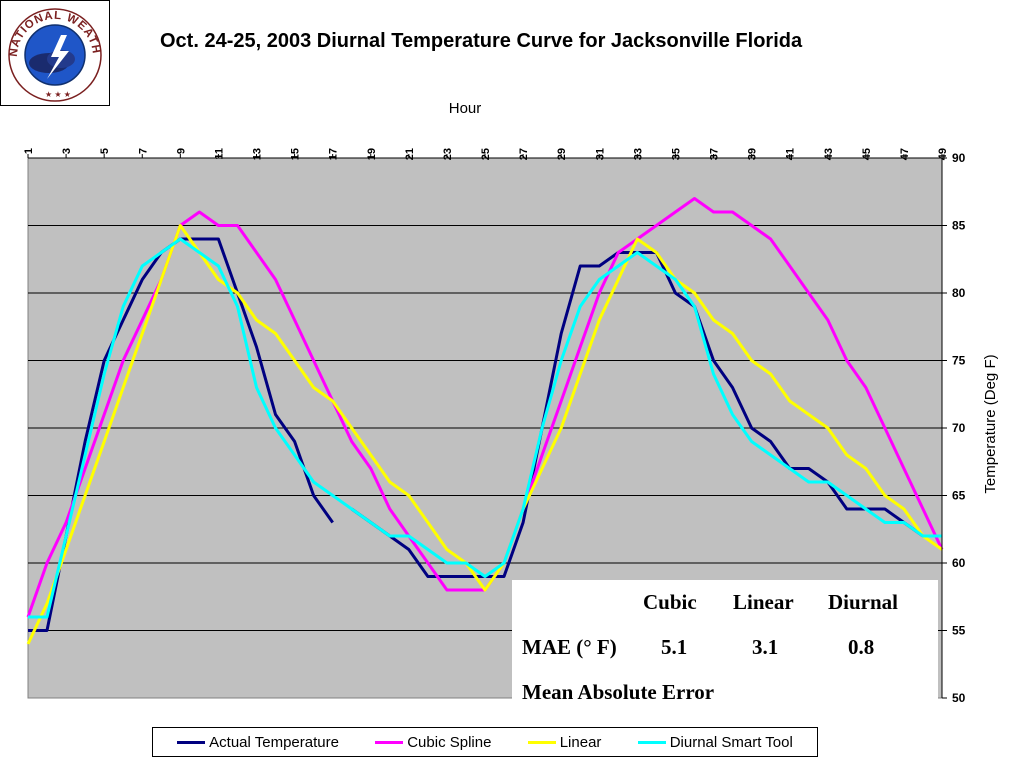 This screenshot has width=1024, height=768. I want to click on y-tick-label: 55, so click(959, 631).